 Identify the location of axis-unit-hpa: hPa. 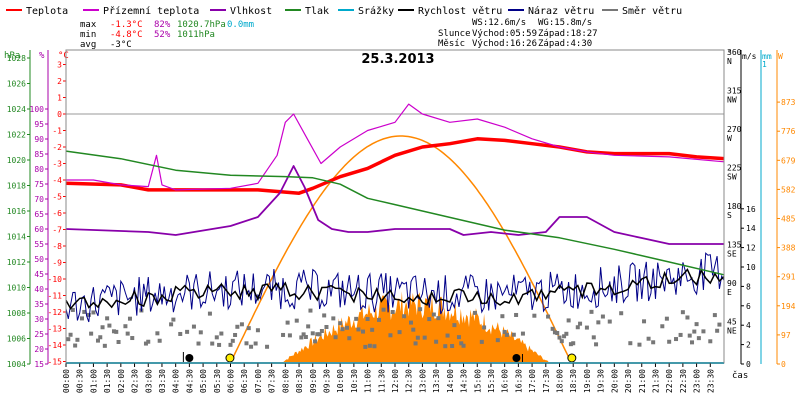
(12, 56).